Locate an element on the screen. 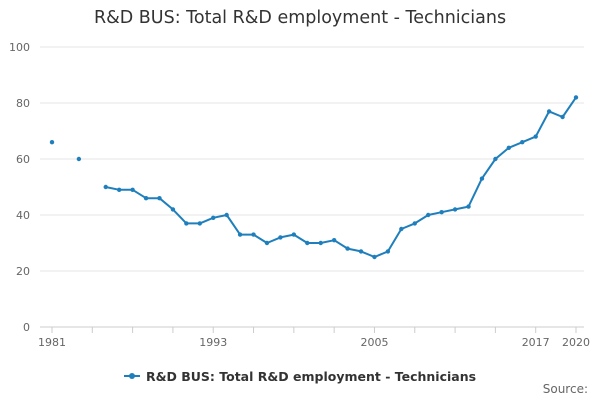 This screenshot has height=400, width=600. y-tick-label: 40 is located at coordinates (23, 215).